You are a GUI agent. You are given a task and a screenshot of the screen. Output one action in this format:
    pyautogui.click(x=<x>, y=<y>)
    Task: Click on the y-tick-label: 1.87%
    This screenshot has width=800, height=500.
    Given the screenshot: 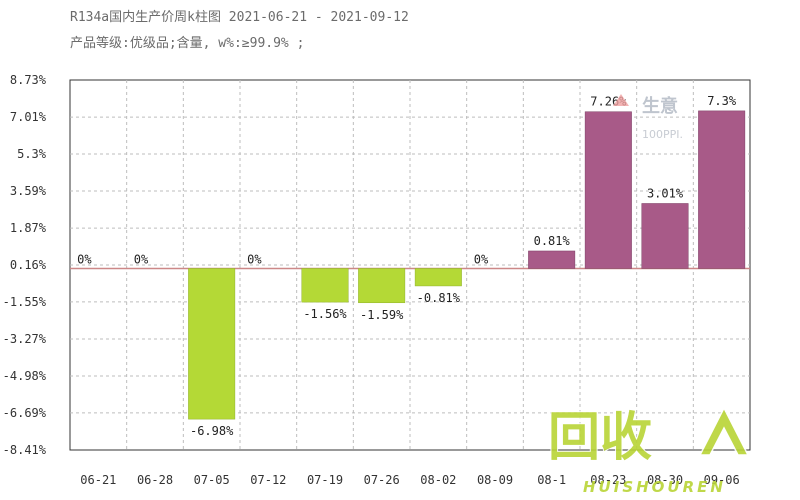 What is the action you would take?
    pyautogui.click(x=28, y=228)
    